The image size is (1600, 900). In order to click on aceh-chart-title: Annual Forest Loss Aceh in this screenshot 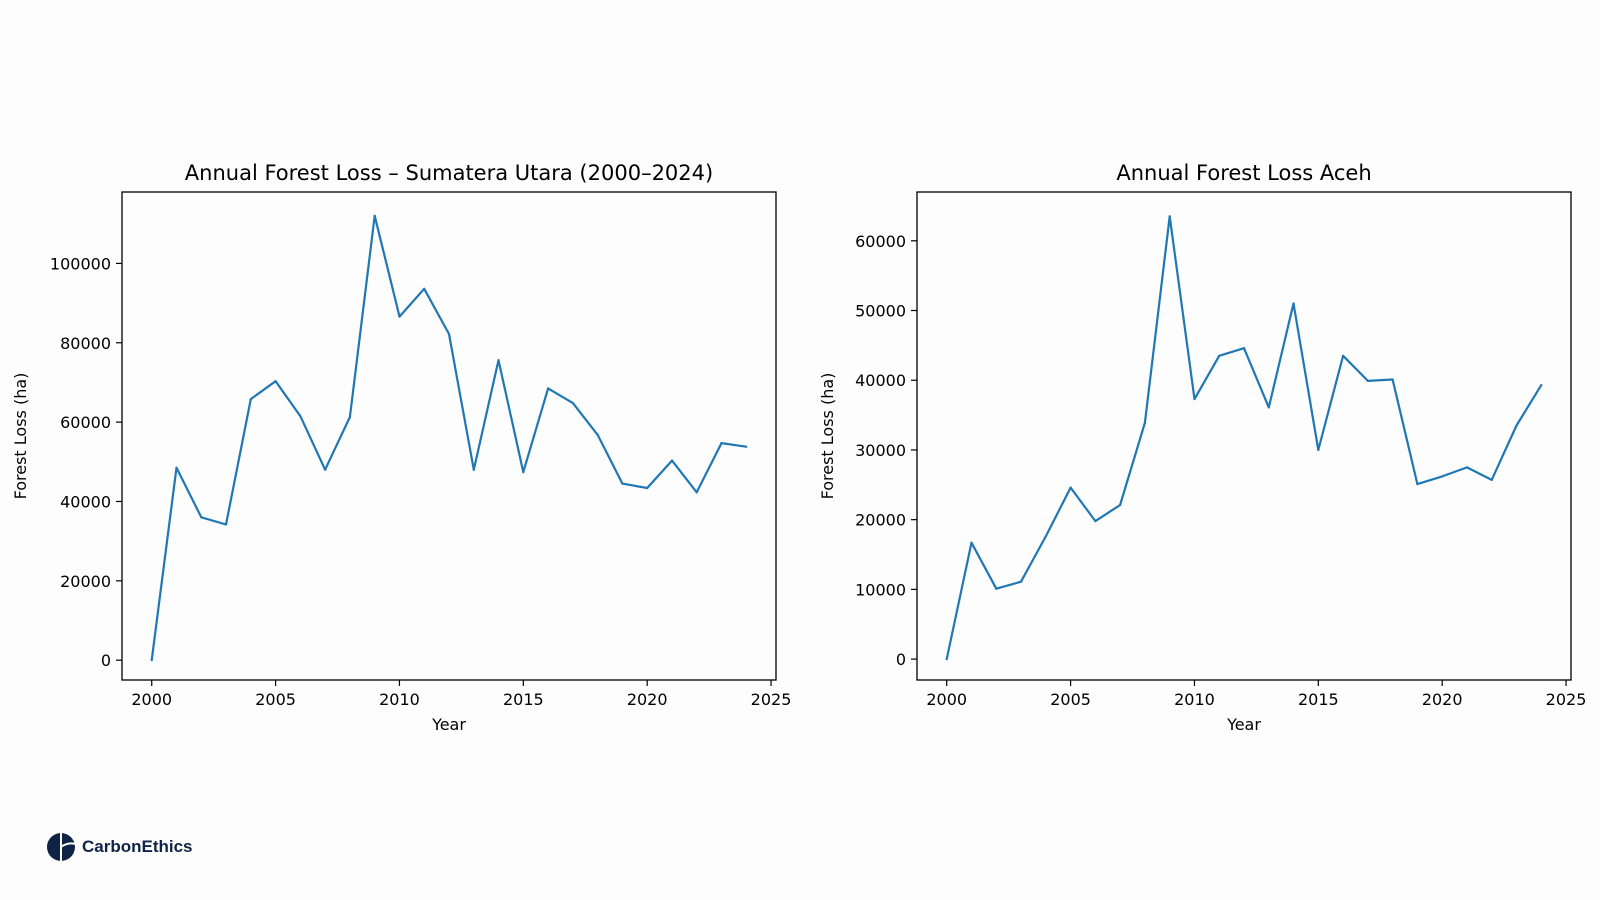, I will do `click(1243, 173)`.